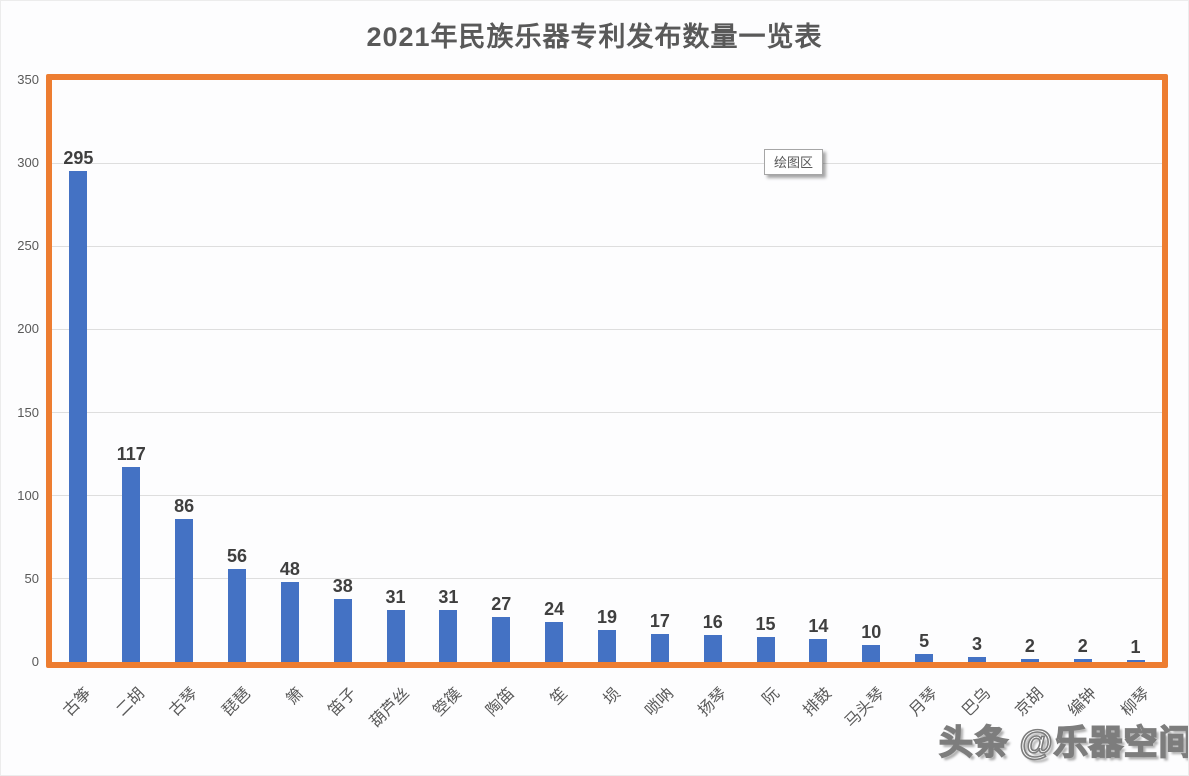 The width and height of the screenshot is (1189, 776). Describe the element at coordinates (35, 661) in the screenshot. I see `y-axis-tick-label: 0` at that location.